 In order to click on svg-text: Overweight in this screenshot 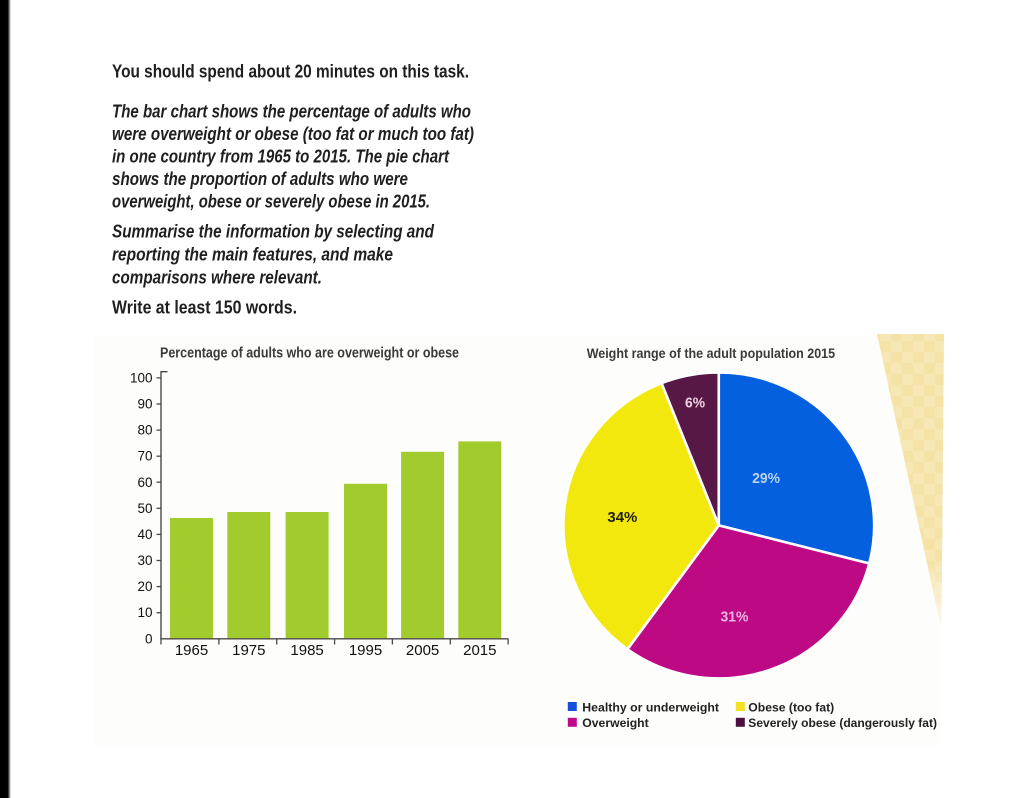, I will do `click(615, 723)`.